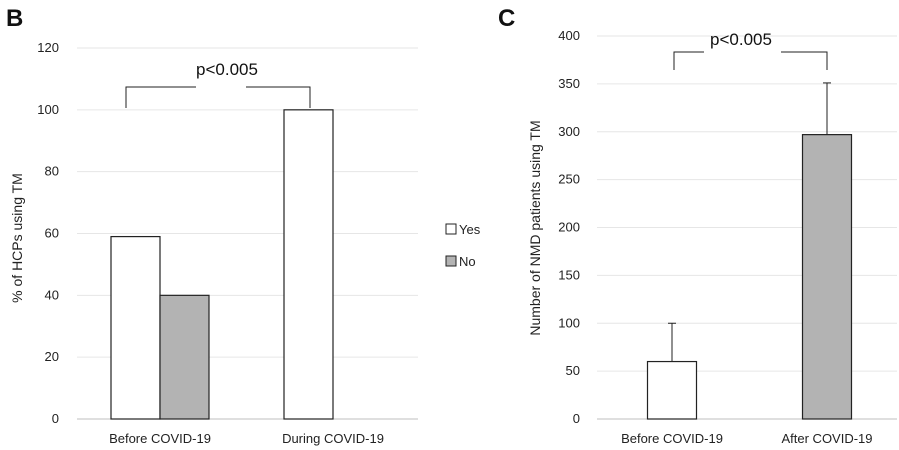  Describe the element at coordinates (278, 97) in the screenshot. I see `panel-b-bracket-right` at that location.